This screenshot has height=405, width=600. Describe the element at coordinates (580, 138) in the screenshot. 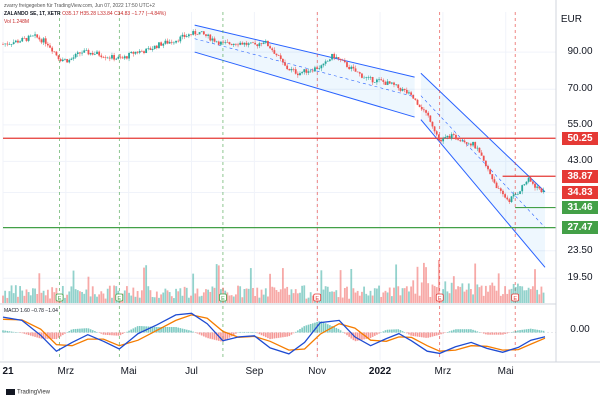

I see `price-tag-50-25: 50.25` at that location.